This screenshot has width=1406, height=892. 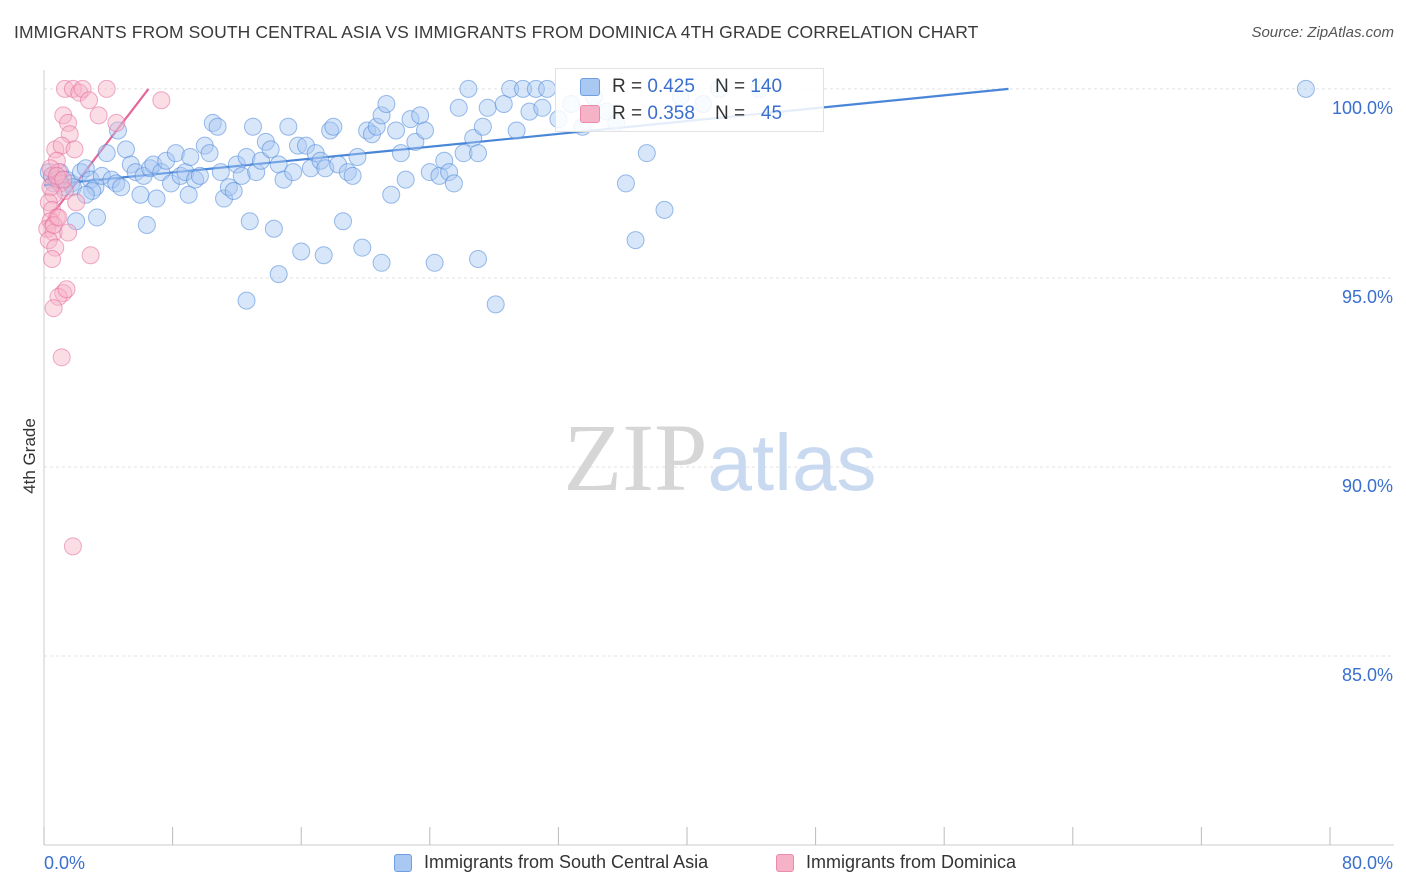 I want to click on n-value: 140, so click(x=766, y=86).